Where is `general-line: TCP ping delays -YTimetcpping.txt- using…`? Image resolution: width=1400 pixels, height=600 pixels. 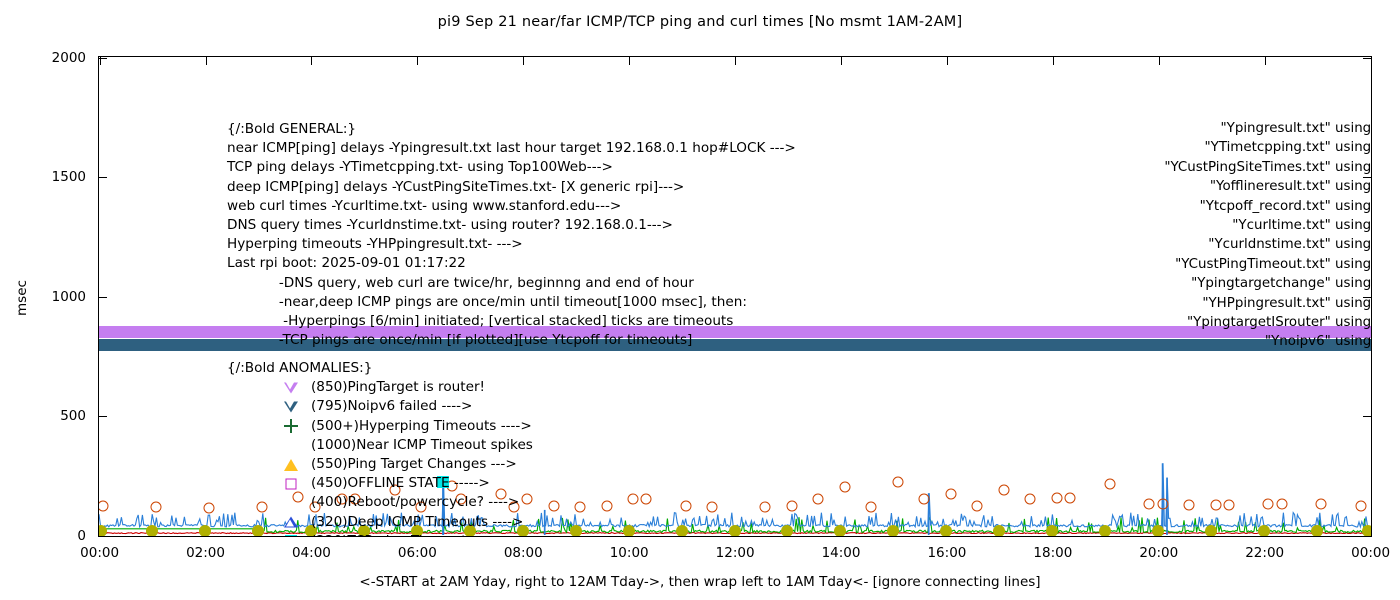 general-line: TCP ping delays -YTimetcpping.txt- using… is located at coordinates (420, 167).